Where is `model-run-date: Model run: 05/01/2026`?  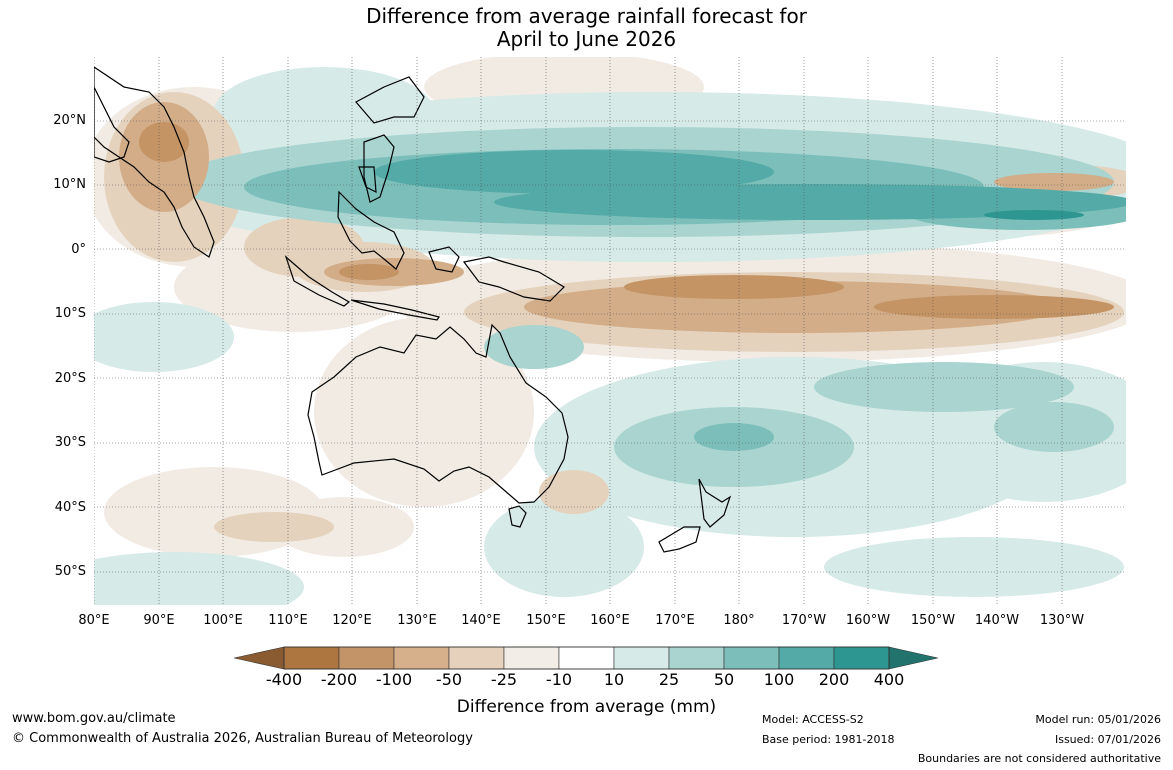
model-run-date: Model run: 05/01/2026 is located at coordinates (1098, 719).